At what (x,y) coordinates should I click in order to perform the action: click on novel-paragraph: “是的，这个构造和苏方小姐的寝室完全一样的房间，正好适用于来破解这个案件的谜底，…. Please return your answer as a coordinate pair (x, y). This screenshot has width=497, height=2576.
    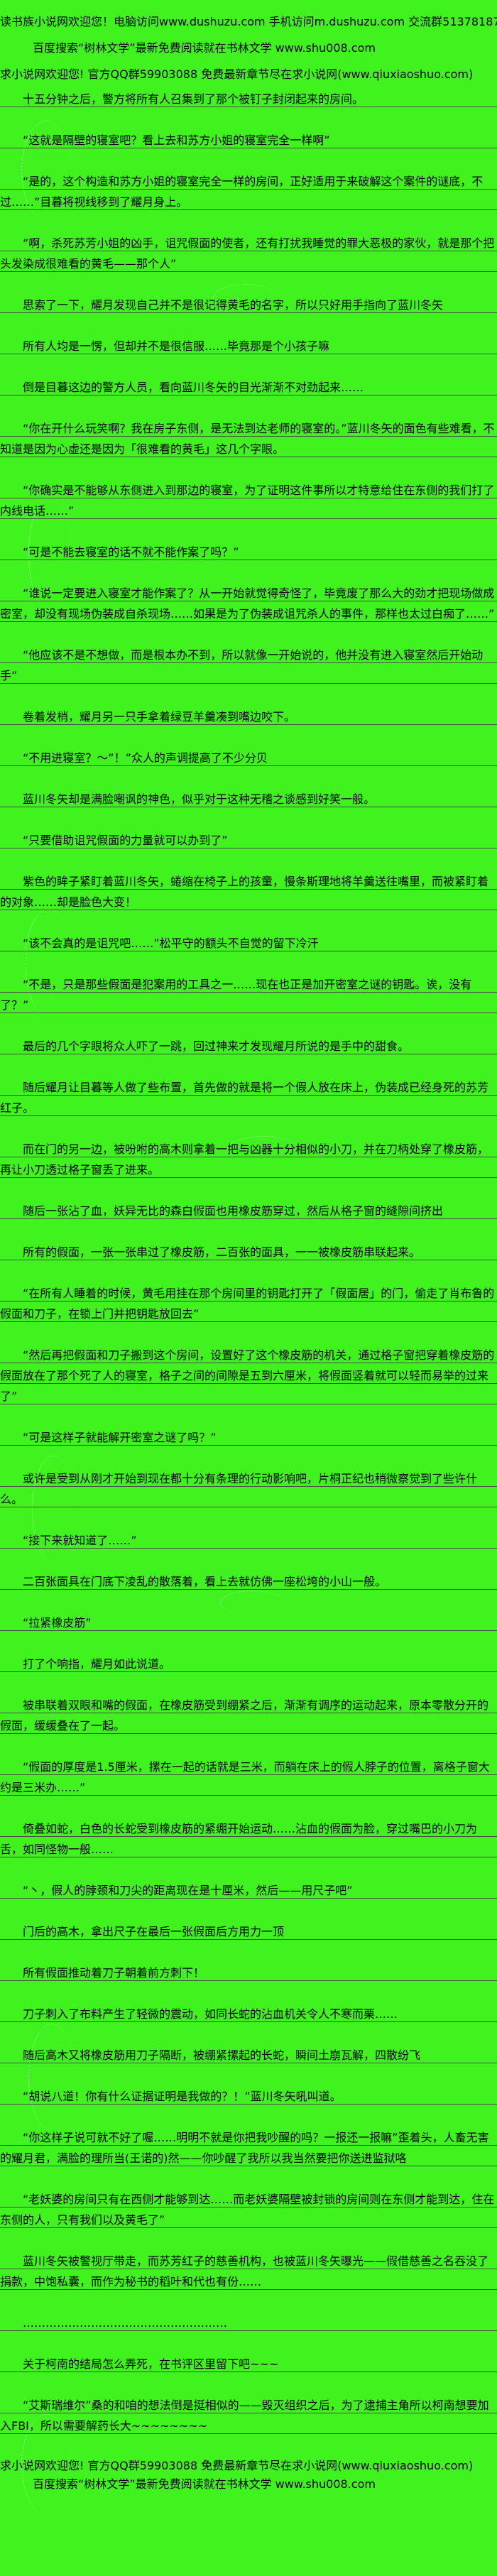
    Looking at the image, I should click on (248, 191).